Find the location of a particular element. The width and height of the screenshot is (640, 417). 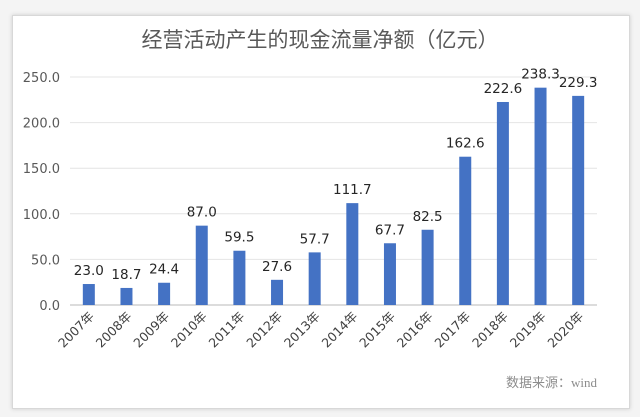

data-label: 87.0 is located at coordinates (202, 213).